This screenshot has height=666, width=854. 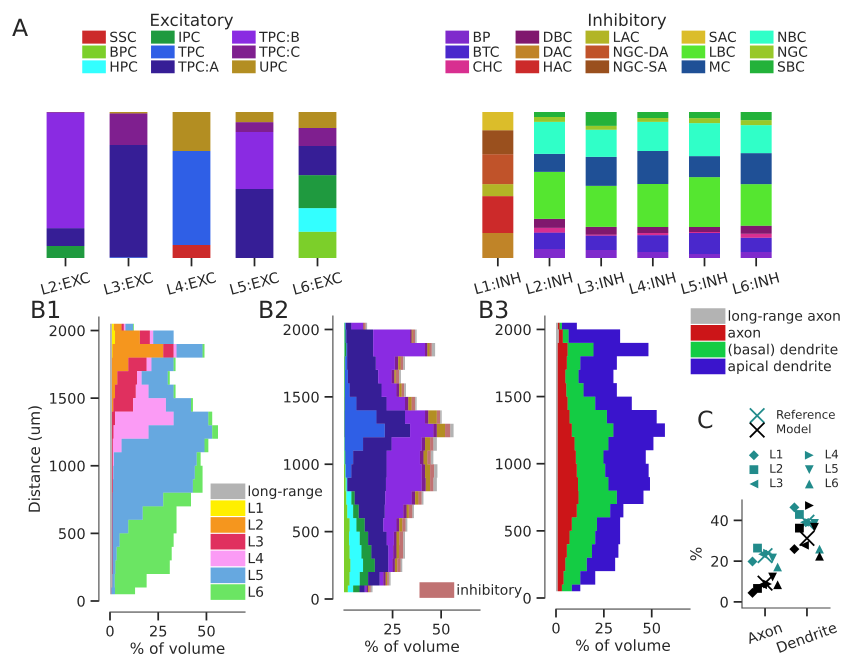 What do you see at coordinates (549, 283) in the screenshot?
I see `x-tick-label: L2:INH` at bounding box center [549, 283].